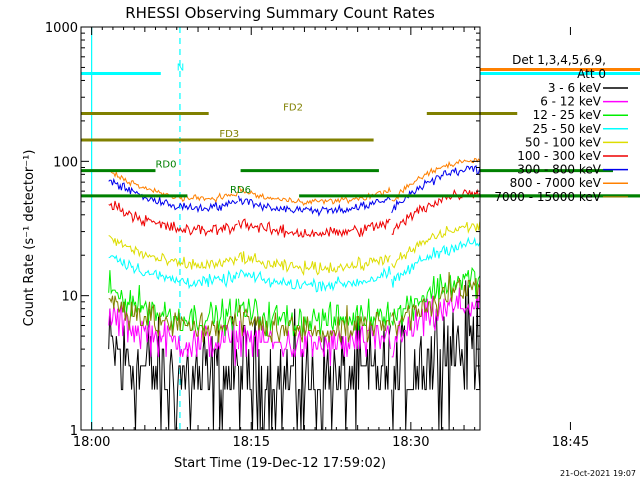 The height and width of the screenshot is (480, 640). What do you see at coordinates (410, 442) in the screenshot?
I see `x-tick-label: 18:30` at bounding box center [410, 442].